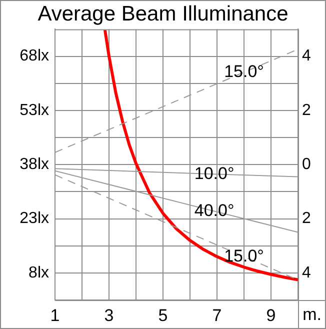 The image size is (326, 329). Describe the element at coordinates (34, 165) in the screenshot. I see `y-tick-label: 38lx` at that location.